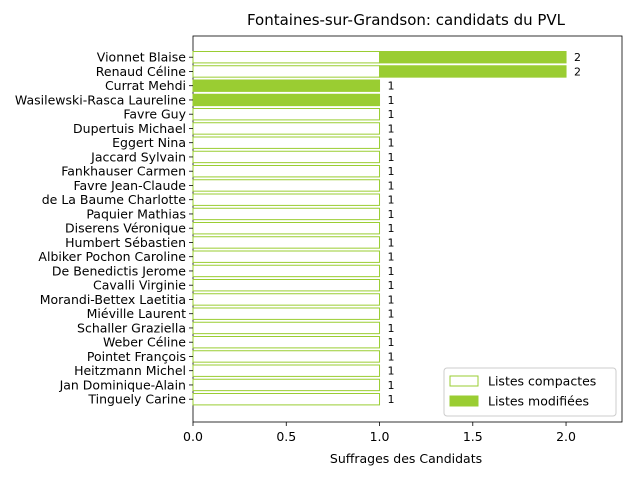  I want to click on y-tick-label: Tinguely Carine, so click(136, 399).